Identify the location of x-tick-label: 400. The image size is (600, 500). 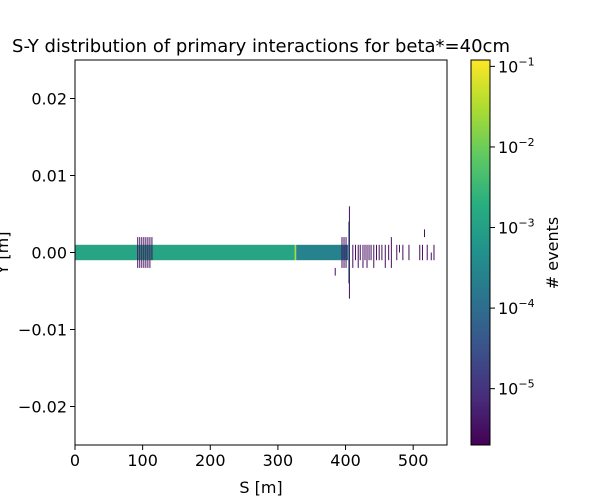
(345, 460).